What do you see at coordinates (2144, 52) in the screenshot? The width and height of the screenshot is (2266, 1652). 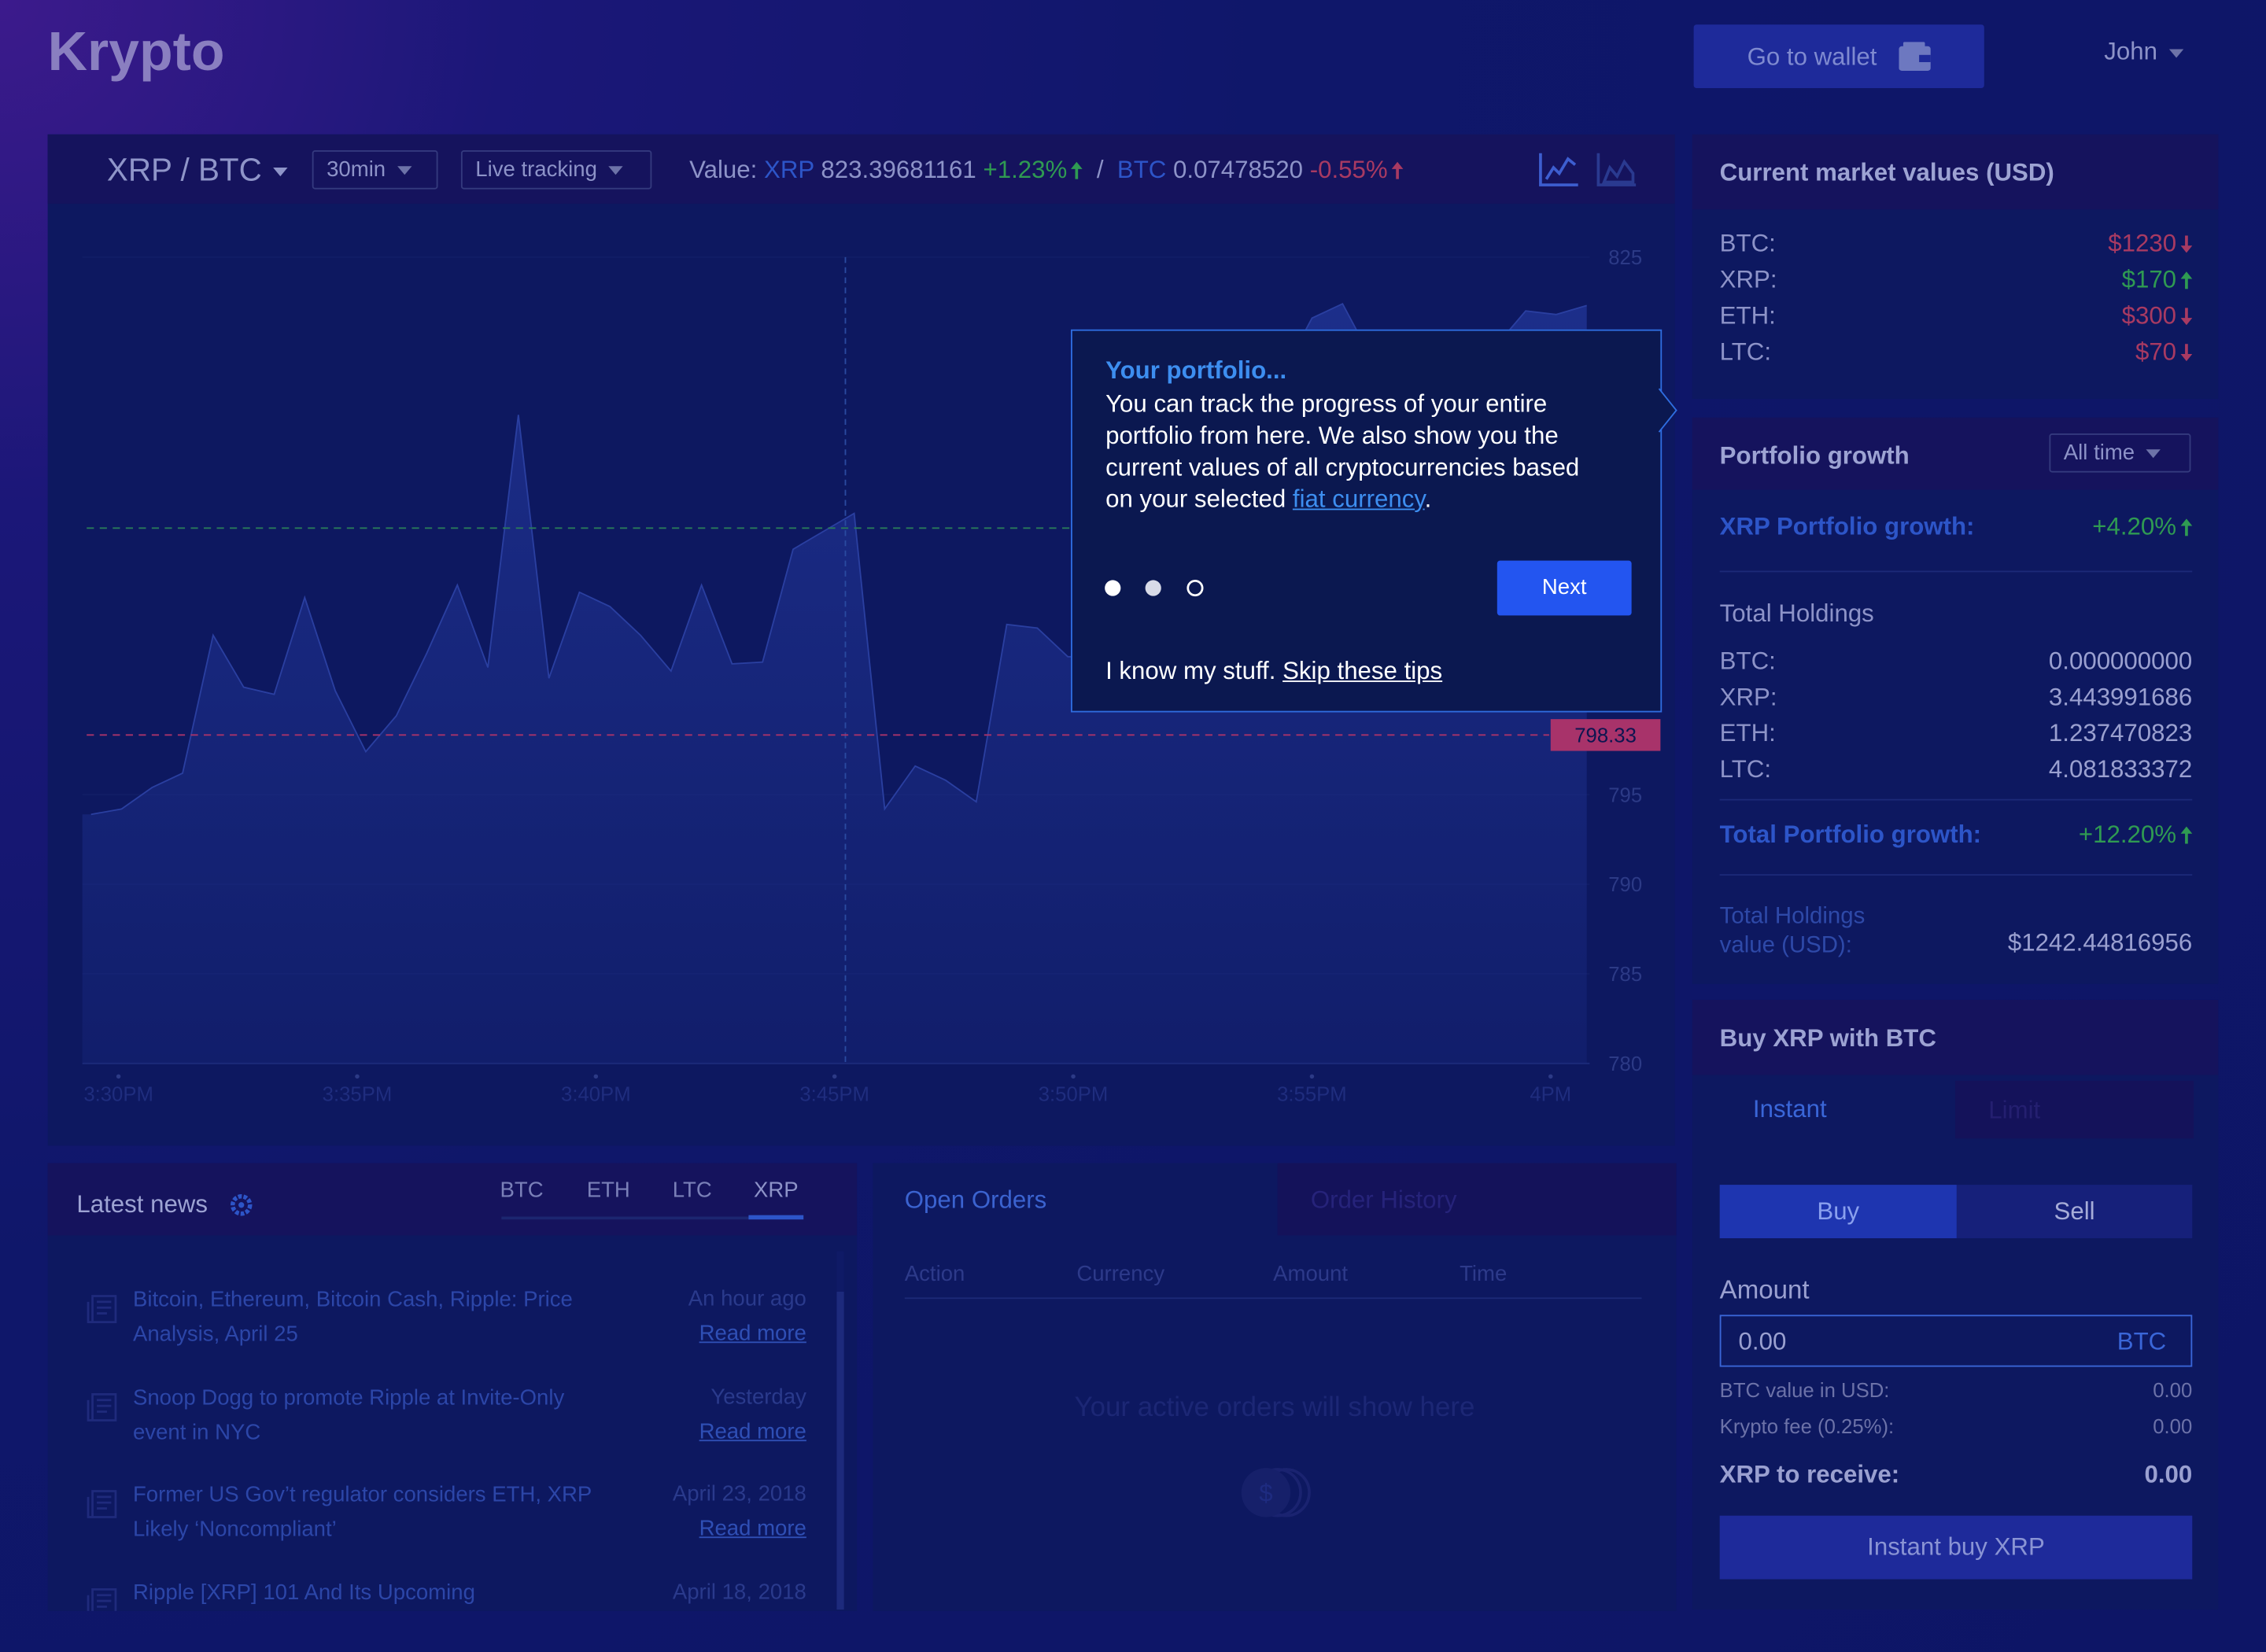 I see `user-menu: John` at bounding box center [2144, 52].